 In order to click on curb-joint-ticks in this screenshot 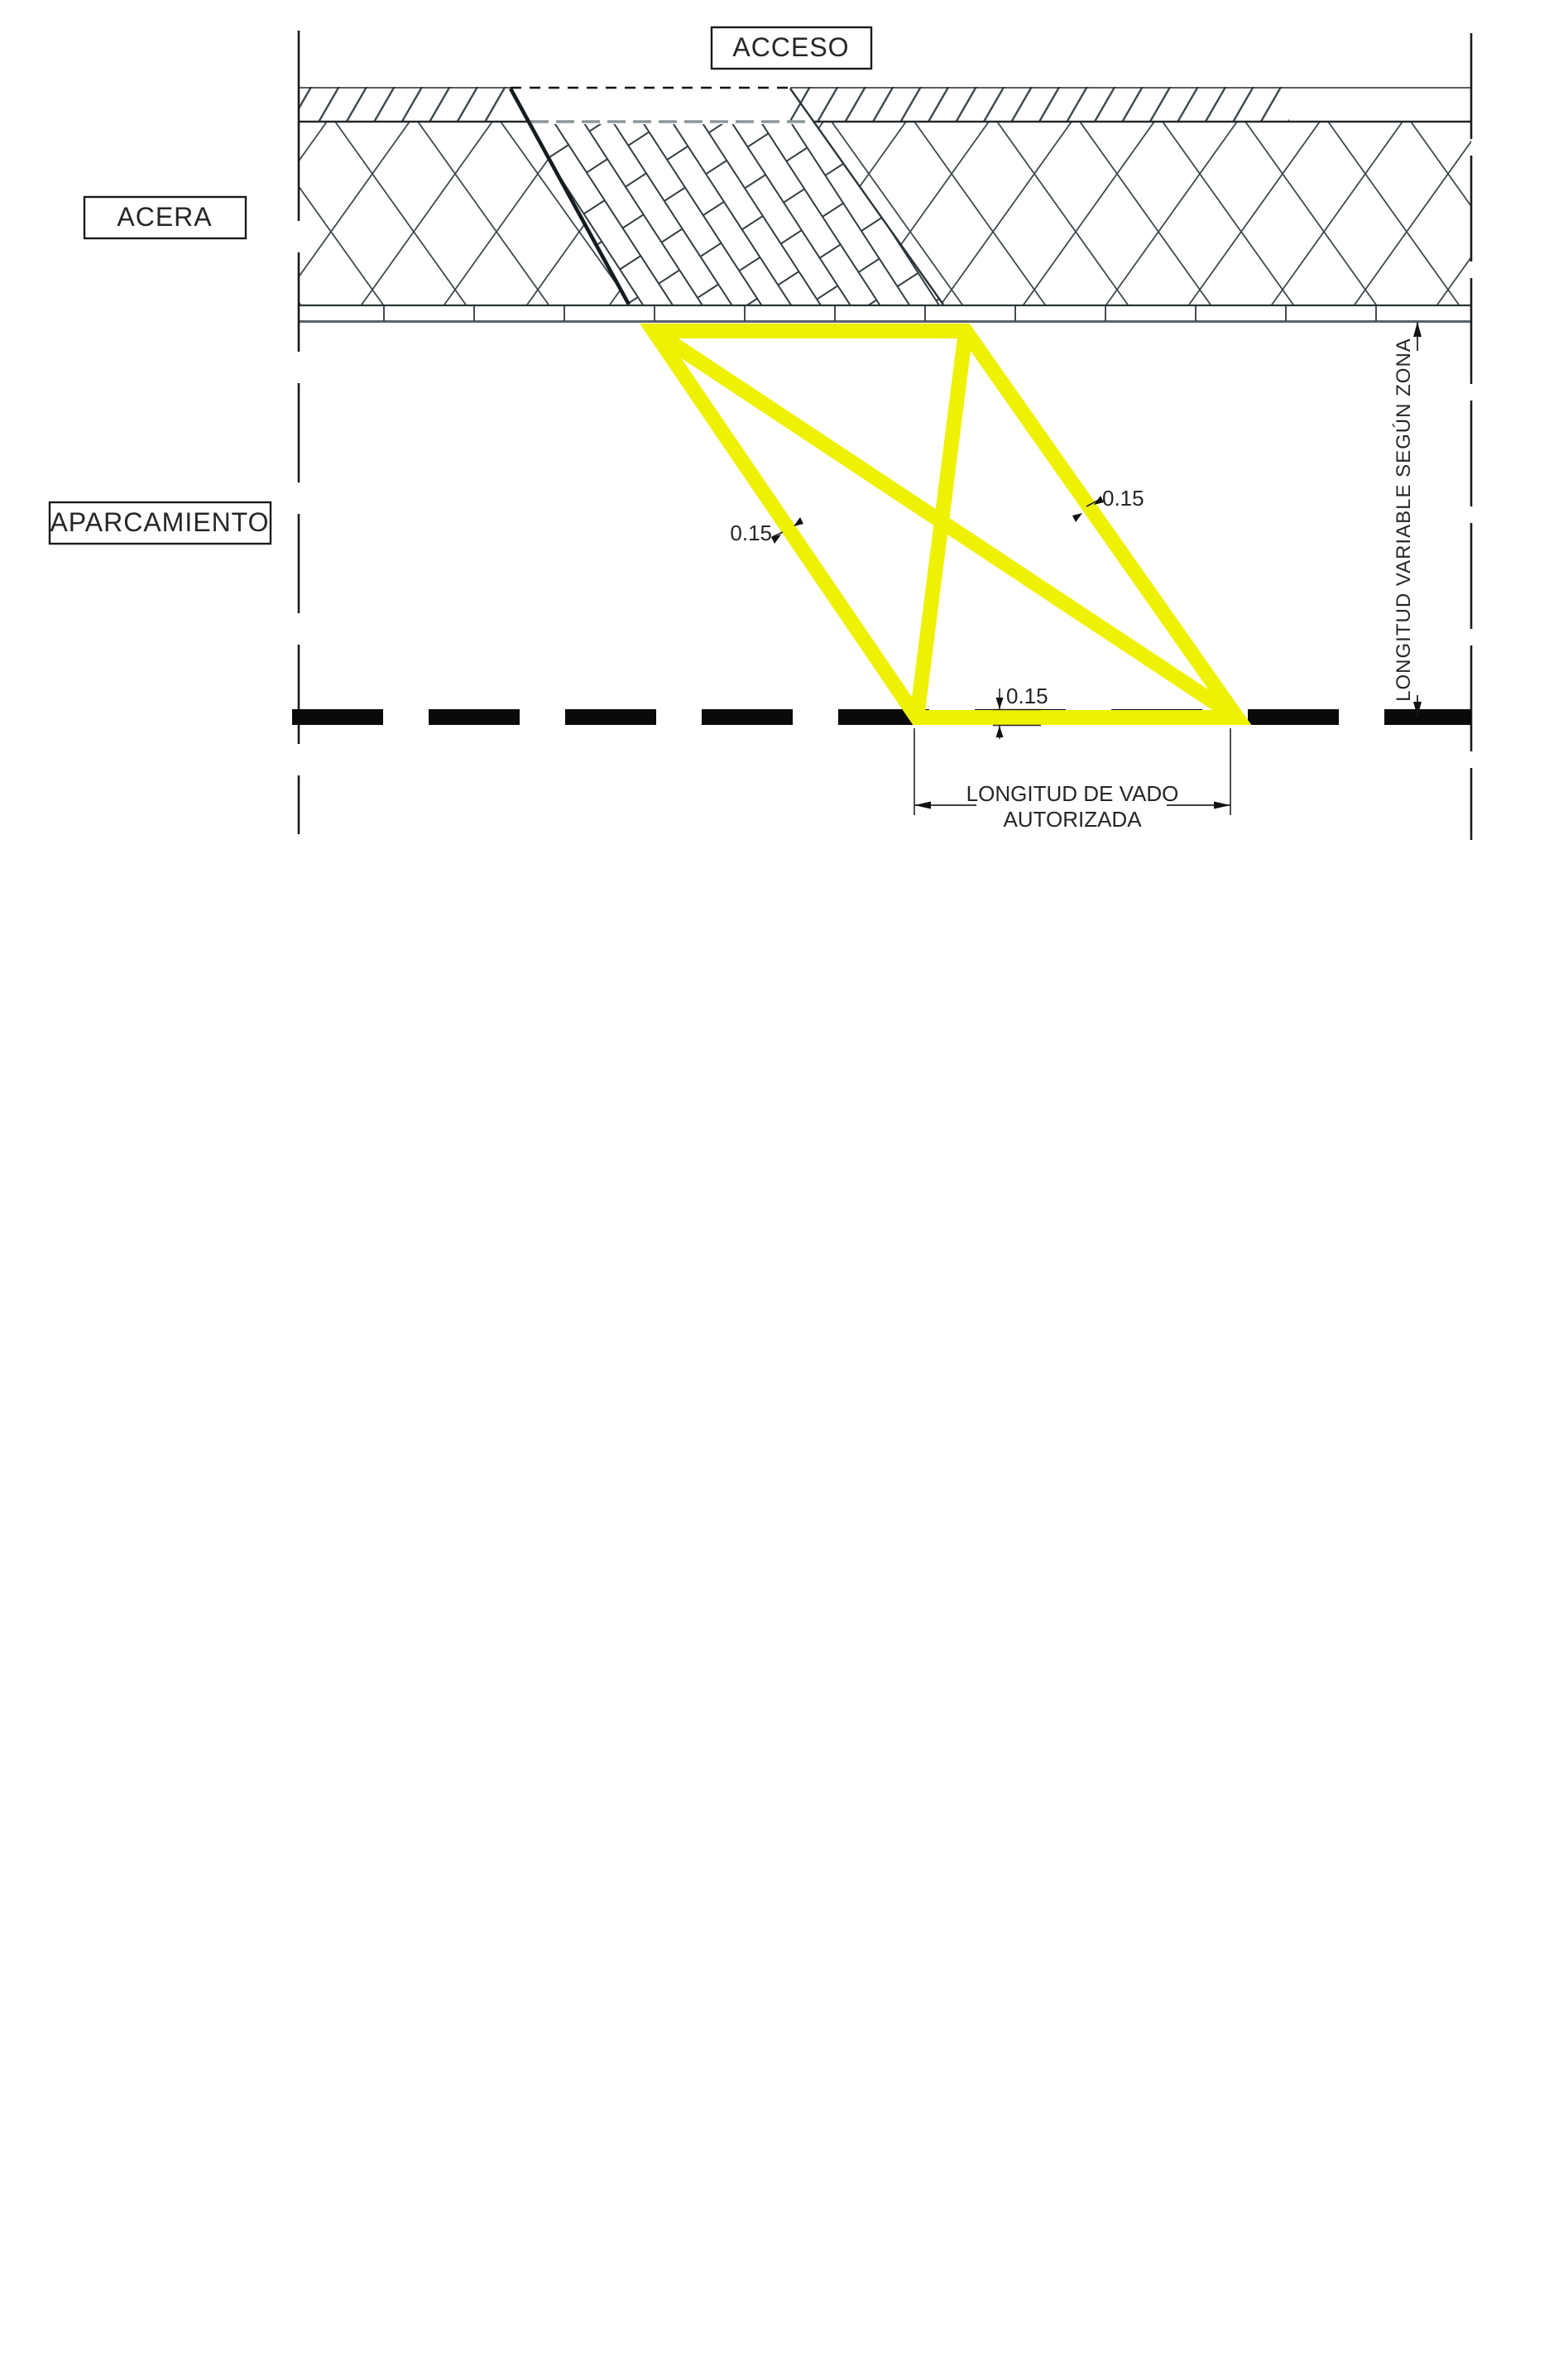, I will do `click(880, 313)`.